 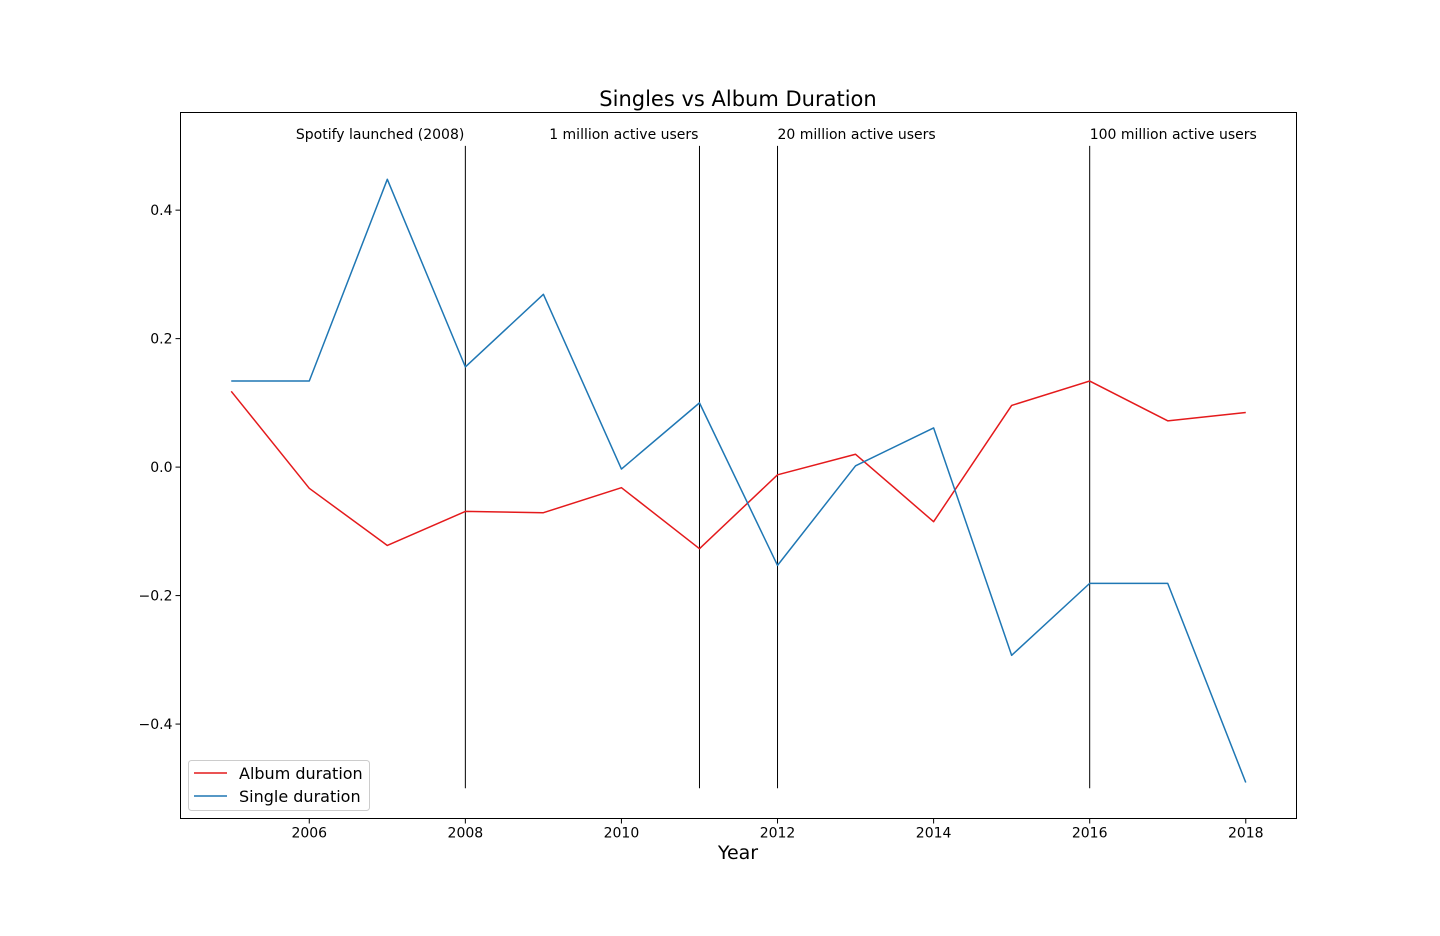 I want to click on x-tick-label: 2008, so click(x=466, y=834).